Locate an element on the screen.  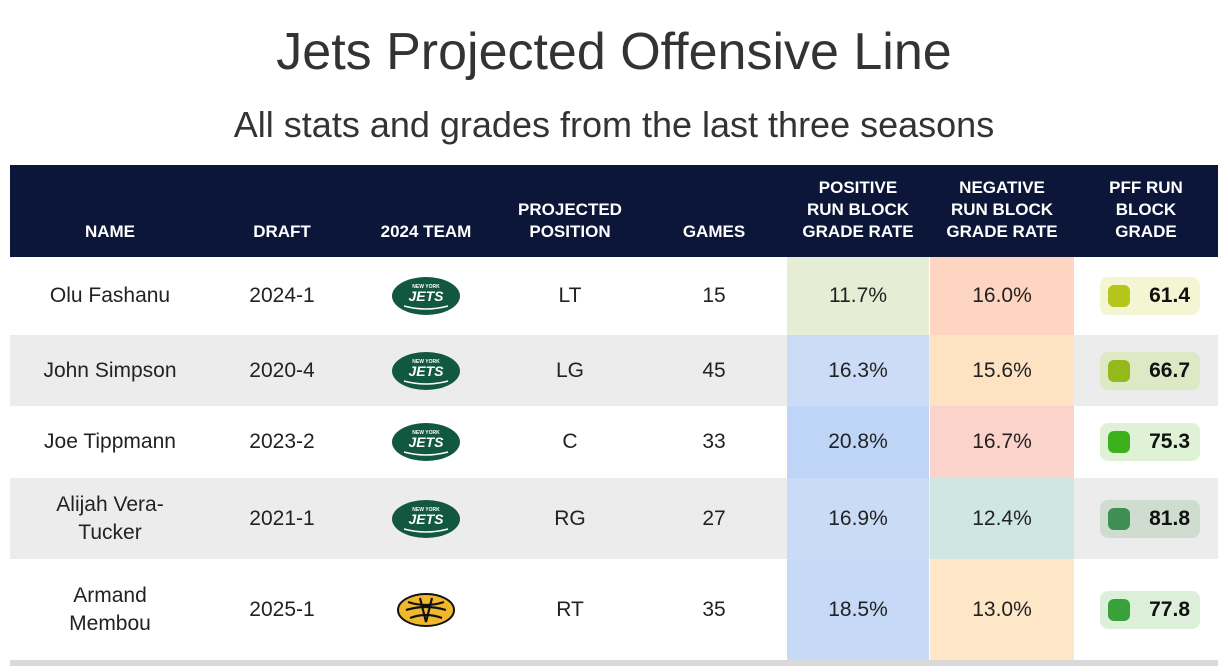
draft-value: 2023-2 is located at coordinates (282, 441).